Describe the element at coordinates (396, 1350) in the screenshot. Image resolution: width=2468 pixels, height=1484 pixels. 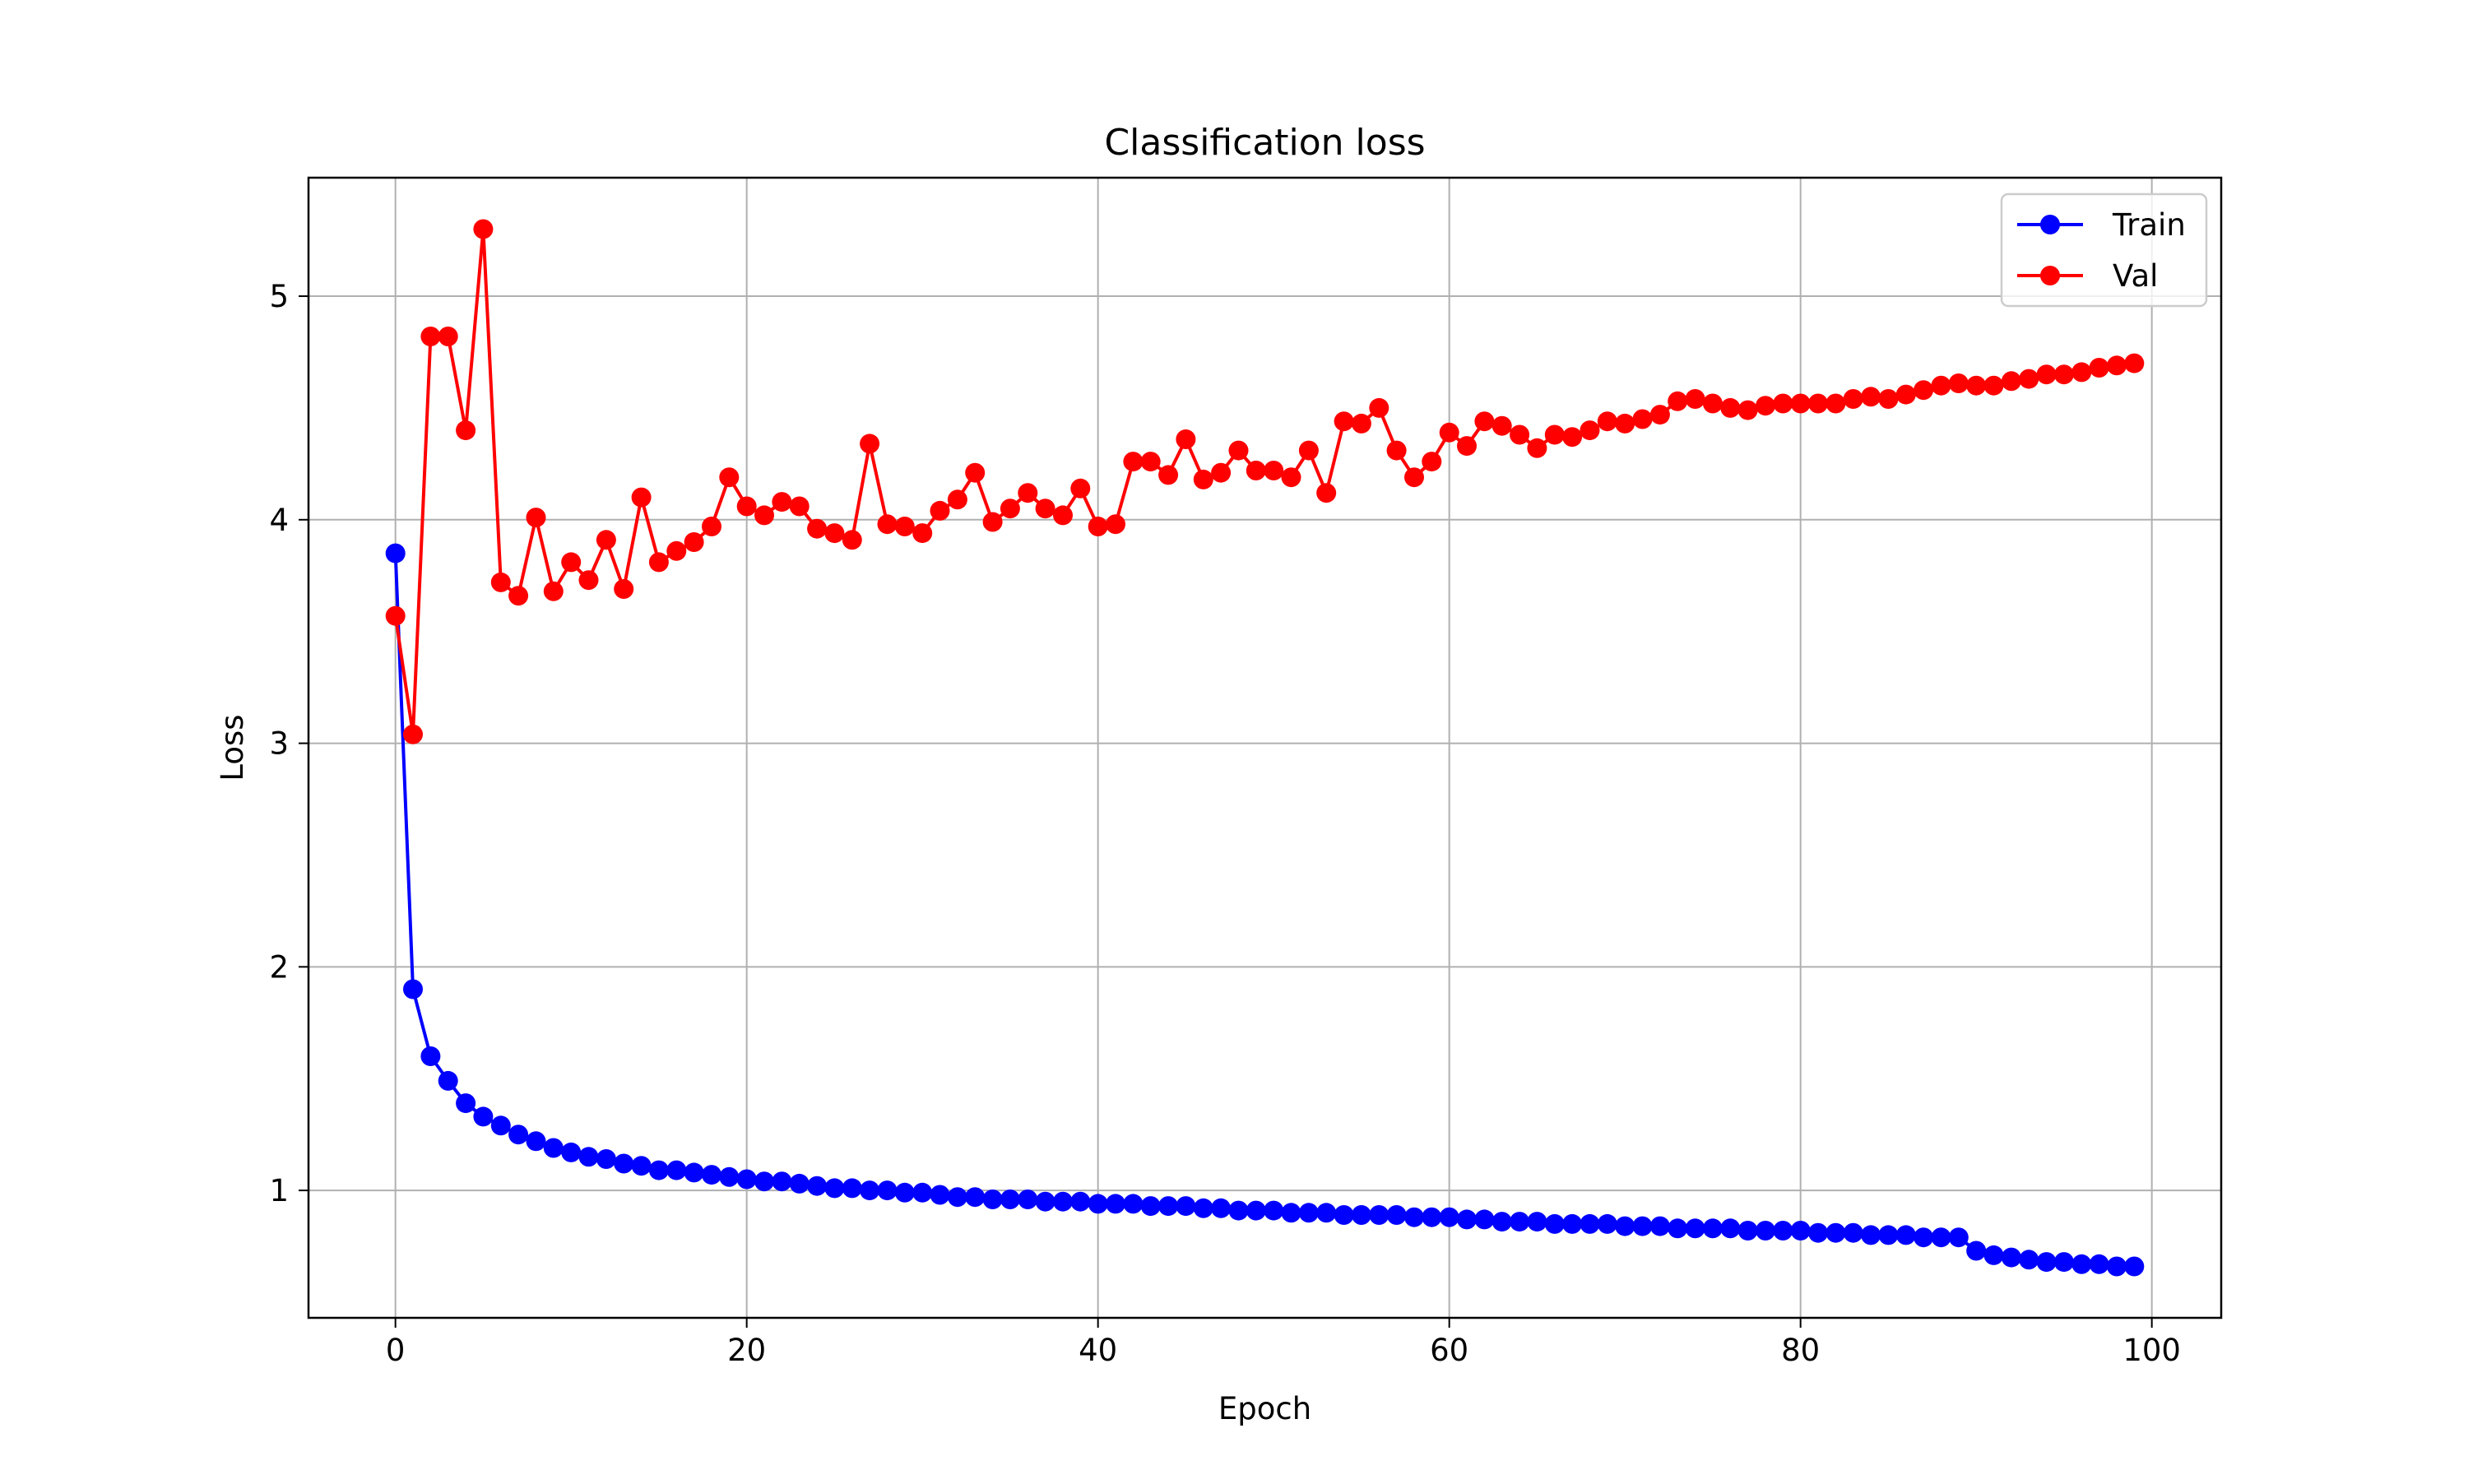
I see `x-tick-label: 0` at that location.